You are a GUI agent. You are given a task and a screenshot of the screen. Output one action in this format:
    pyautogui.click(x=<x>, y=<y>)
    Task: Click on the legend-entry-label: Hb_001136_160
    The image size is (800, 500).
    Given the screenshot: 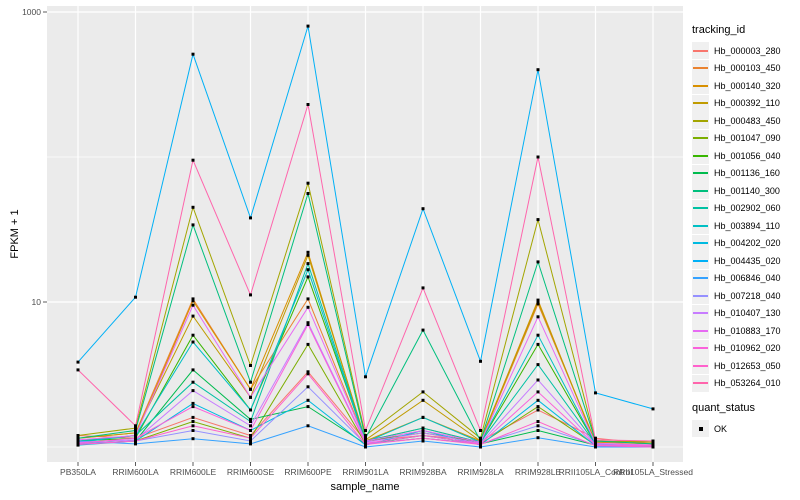 What is the action you would take?
    pyautogui.click(x=747, y=173)
    